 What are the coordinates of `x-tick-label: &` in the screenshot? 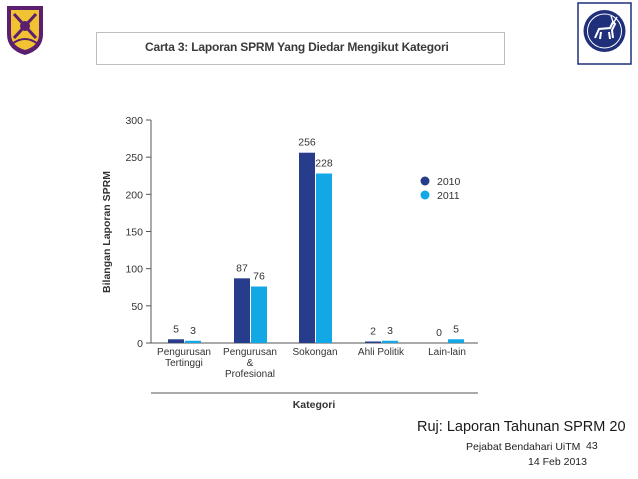 It's located at (250, 363).